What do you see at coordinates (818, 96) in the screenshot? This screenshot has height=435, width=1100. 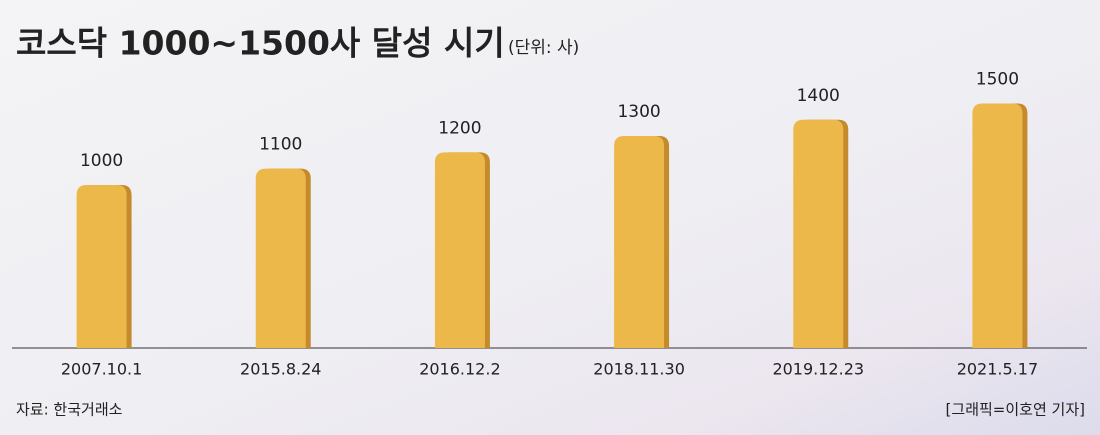 I see `value-label: 1400` at bounding box center [818, 96].